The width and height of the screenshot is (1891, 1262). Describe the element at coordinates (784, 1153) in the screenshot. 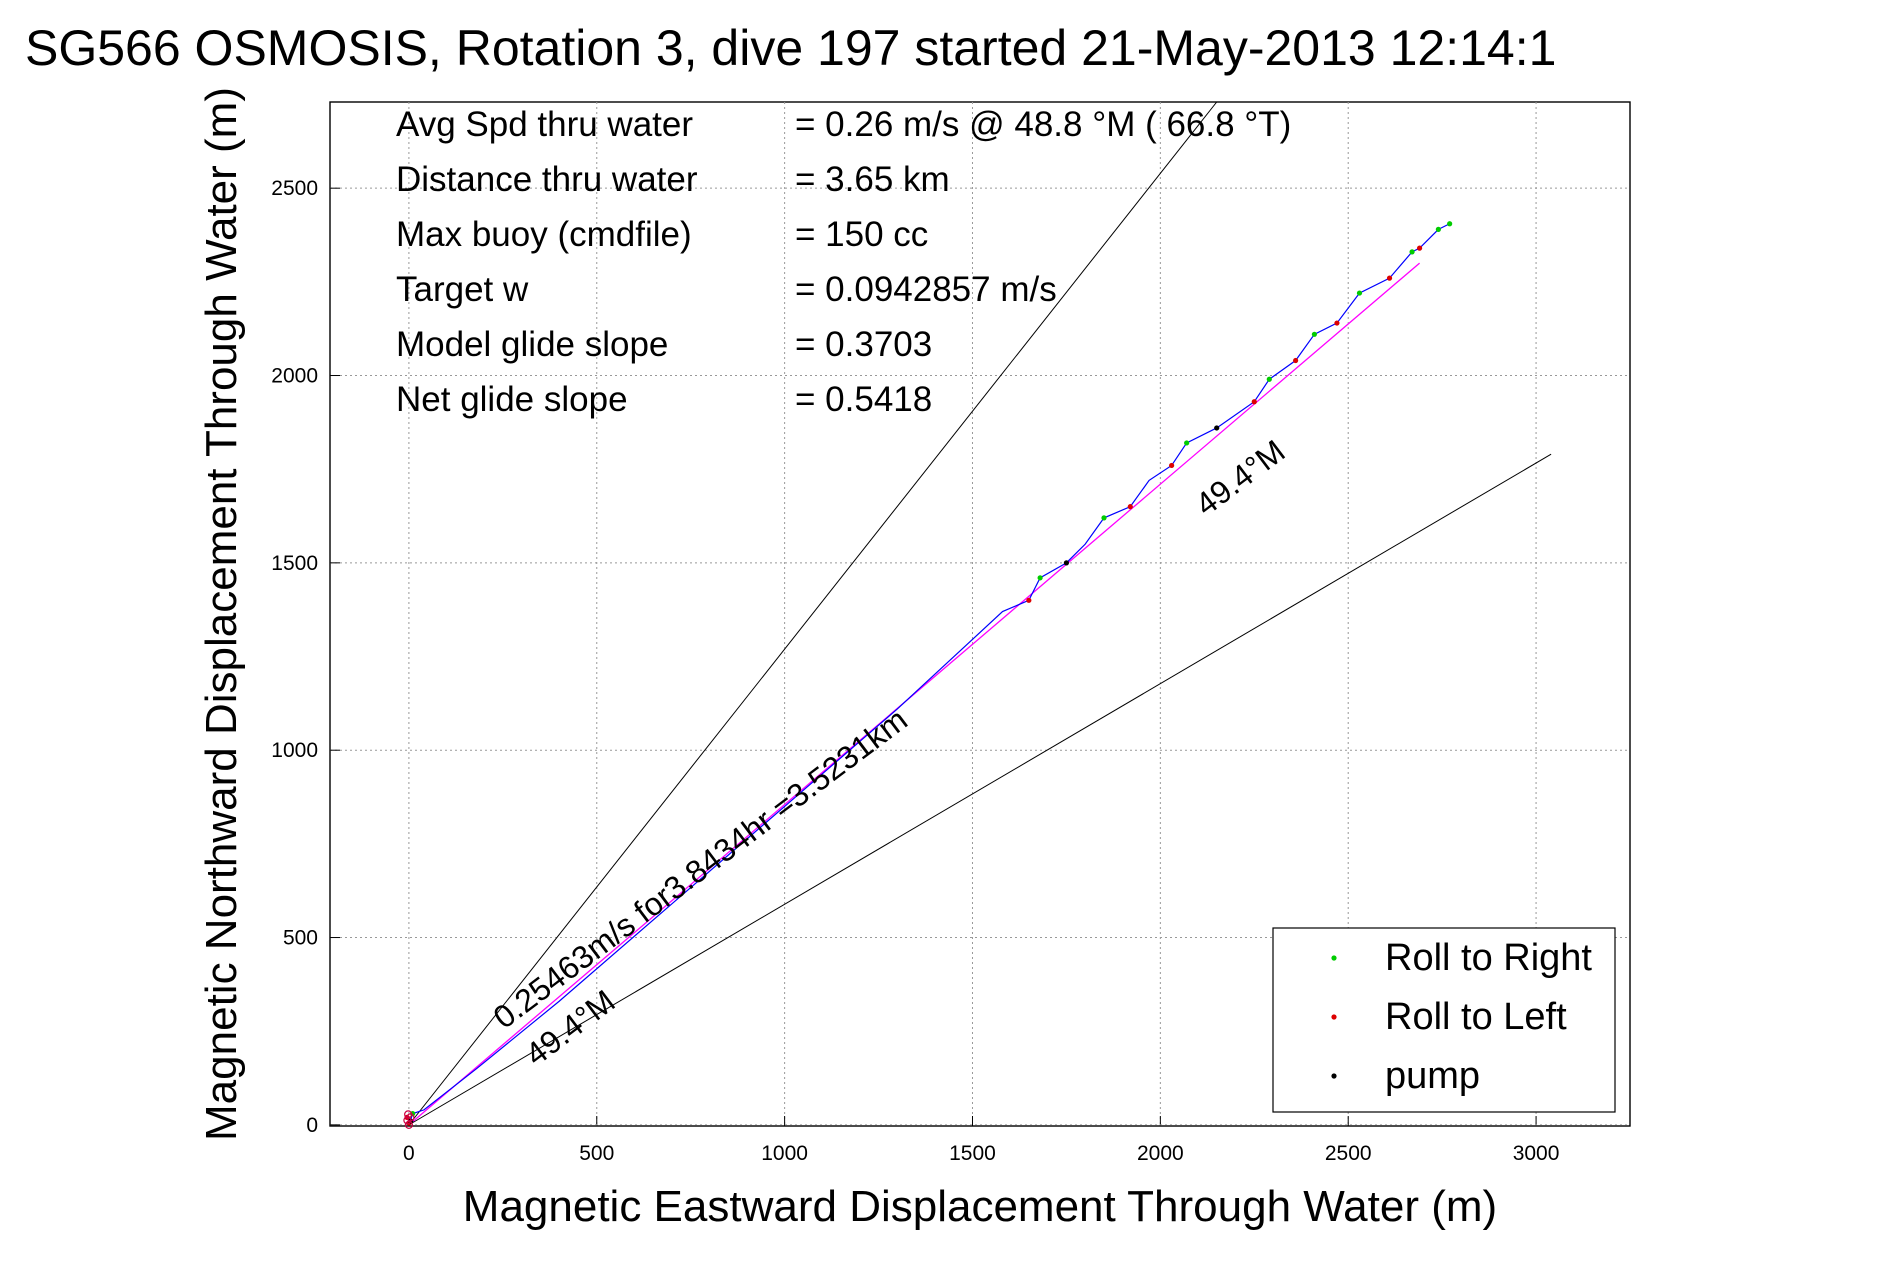

I see `x-tick-label: 1000` at that location.